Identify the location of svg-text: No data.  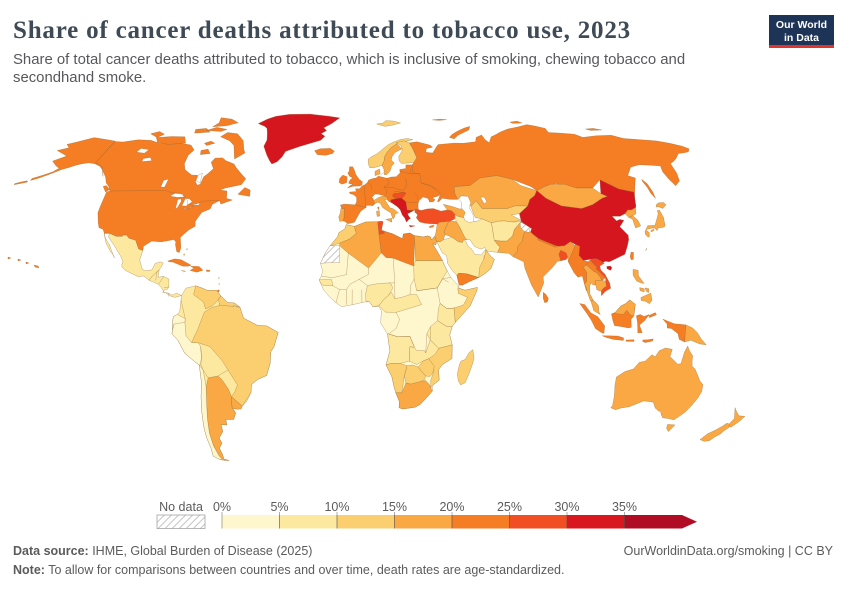
(181, 507).